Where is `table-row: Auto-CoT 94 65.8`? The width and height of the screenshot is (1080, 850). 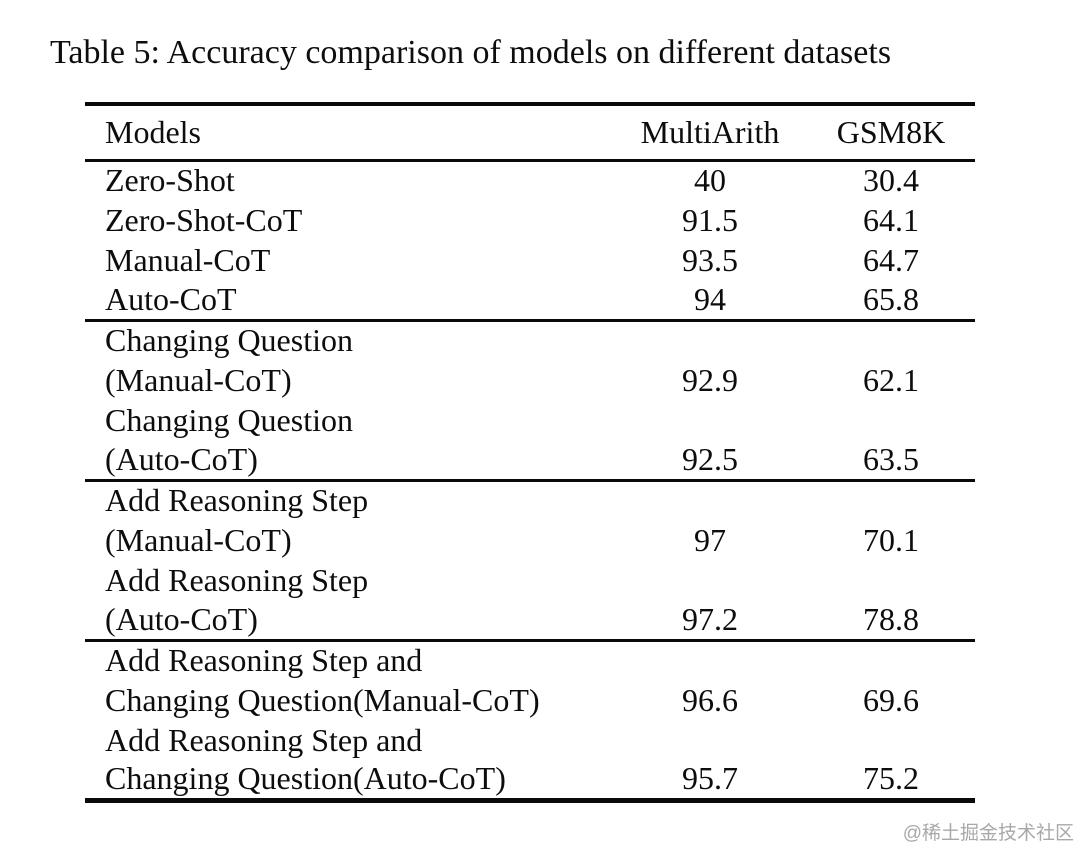 table-row: Auto-CoT 94 65.8 is located at coordinates (530, 300).